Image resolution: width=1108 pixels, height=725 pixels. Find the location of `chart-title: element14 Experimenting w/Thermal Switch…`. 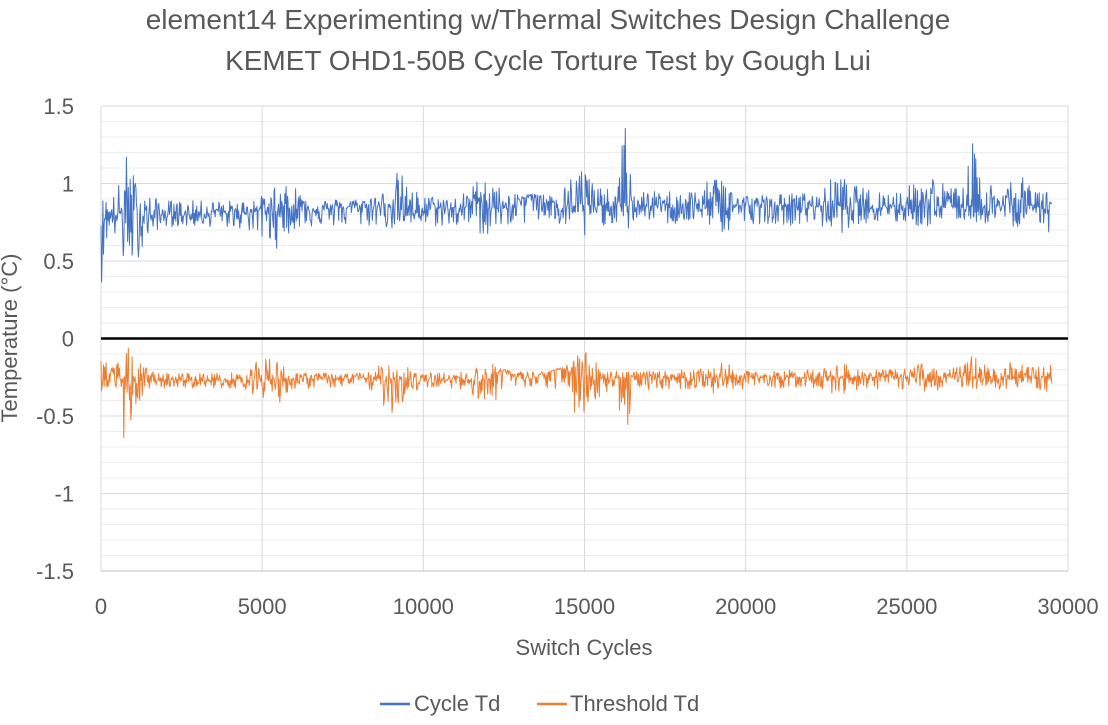

chart-title: element14 Experimenting w/Thermal Switch… is located at coordinates (548, 19).